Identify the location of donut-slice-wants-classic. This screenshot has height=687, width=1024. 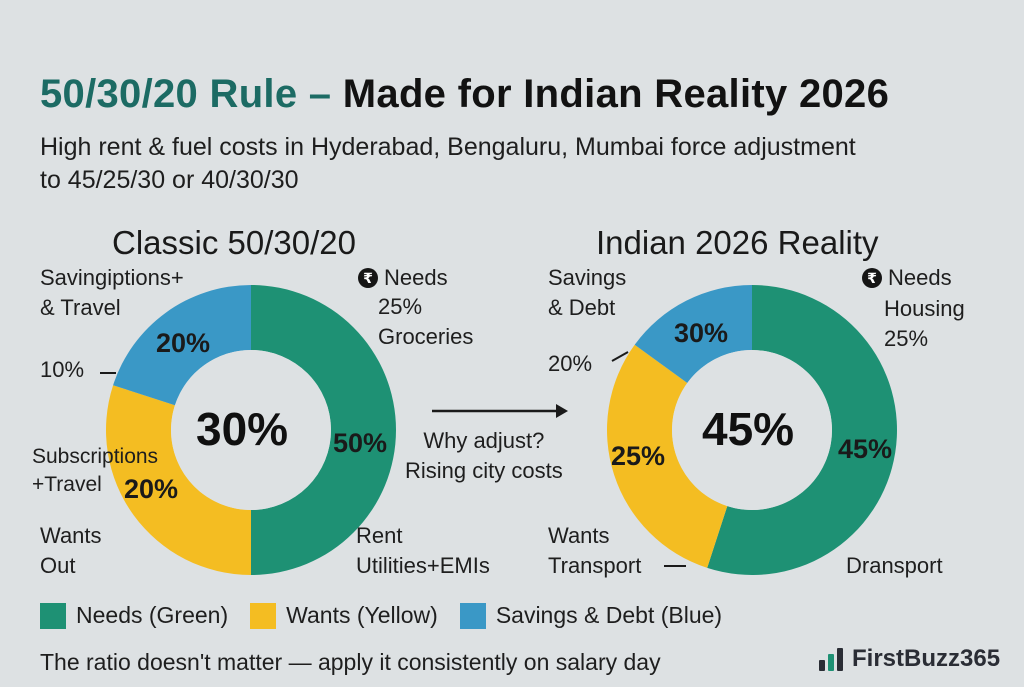
(178, 480).